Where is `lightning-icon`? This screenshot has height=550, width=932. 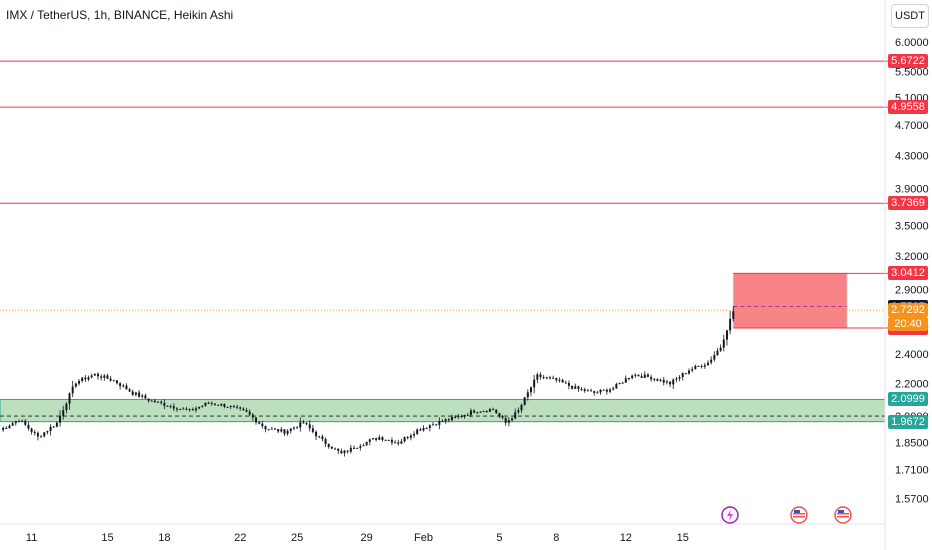
lightning-icon is located at coordinates (730, 515).